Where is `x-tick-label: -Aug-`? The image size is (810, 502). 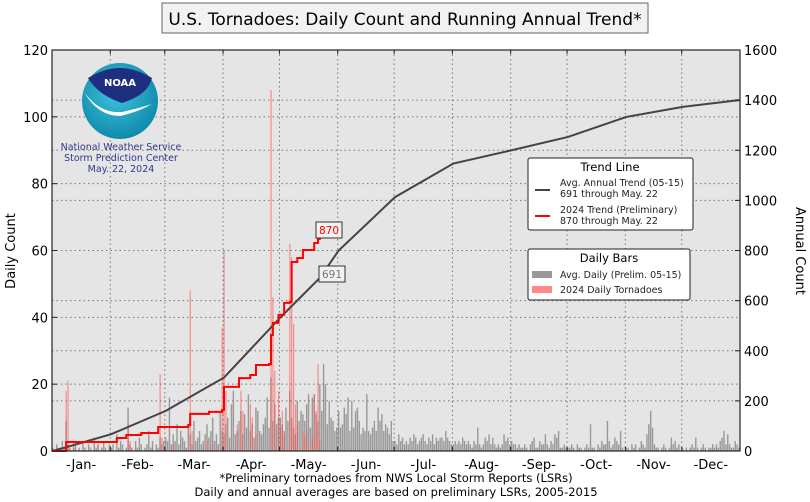 x-tick-label: -Aug- is located at coordinates (481, 465).